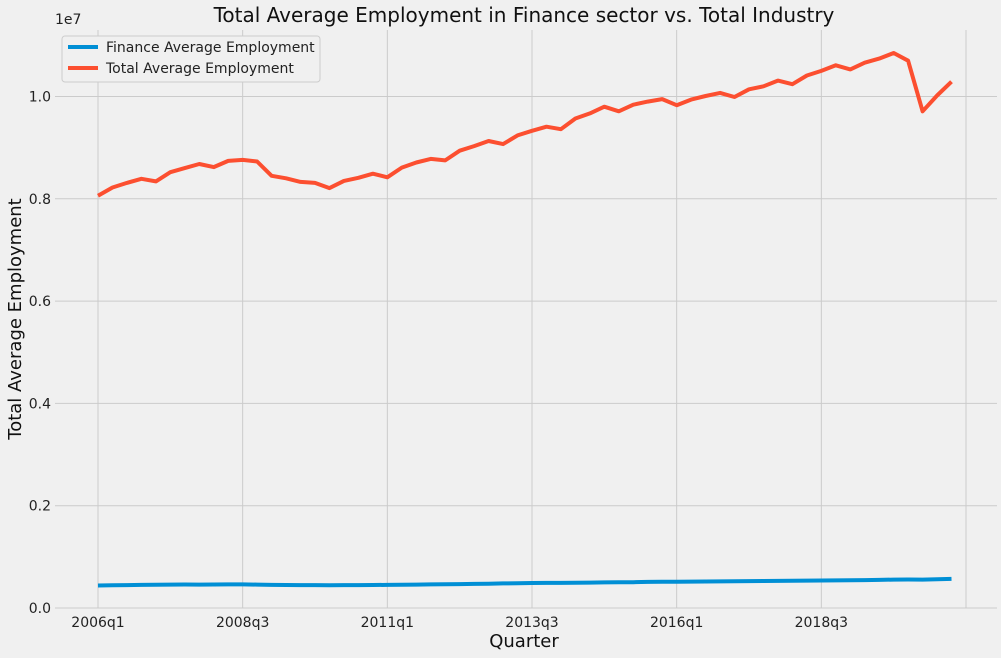 The height and width of the screenshot is (658, 1001). I want to click on y-tick-label: 0.2, so click(40, 507).